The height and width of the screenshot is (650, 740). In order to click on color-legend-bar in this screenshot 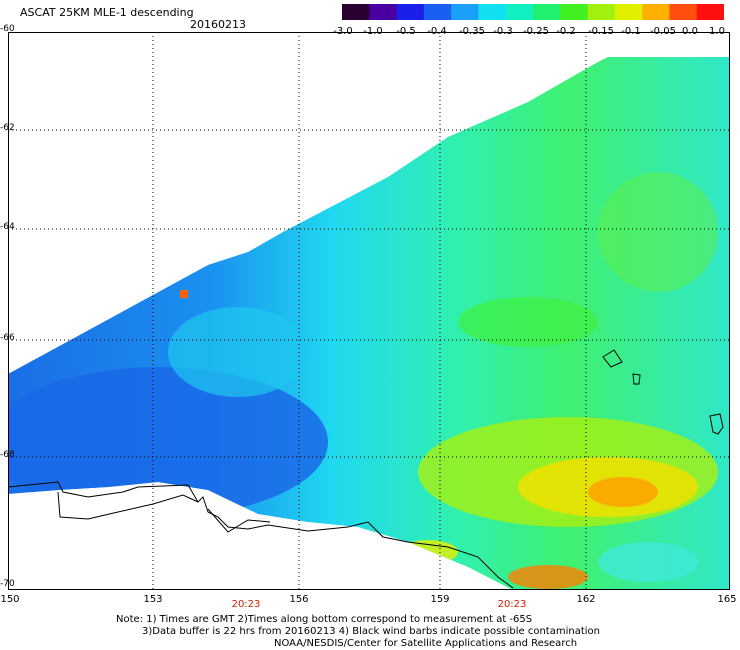, I will do `click(533, 12)`.